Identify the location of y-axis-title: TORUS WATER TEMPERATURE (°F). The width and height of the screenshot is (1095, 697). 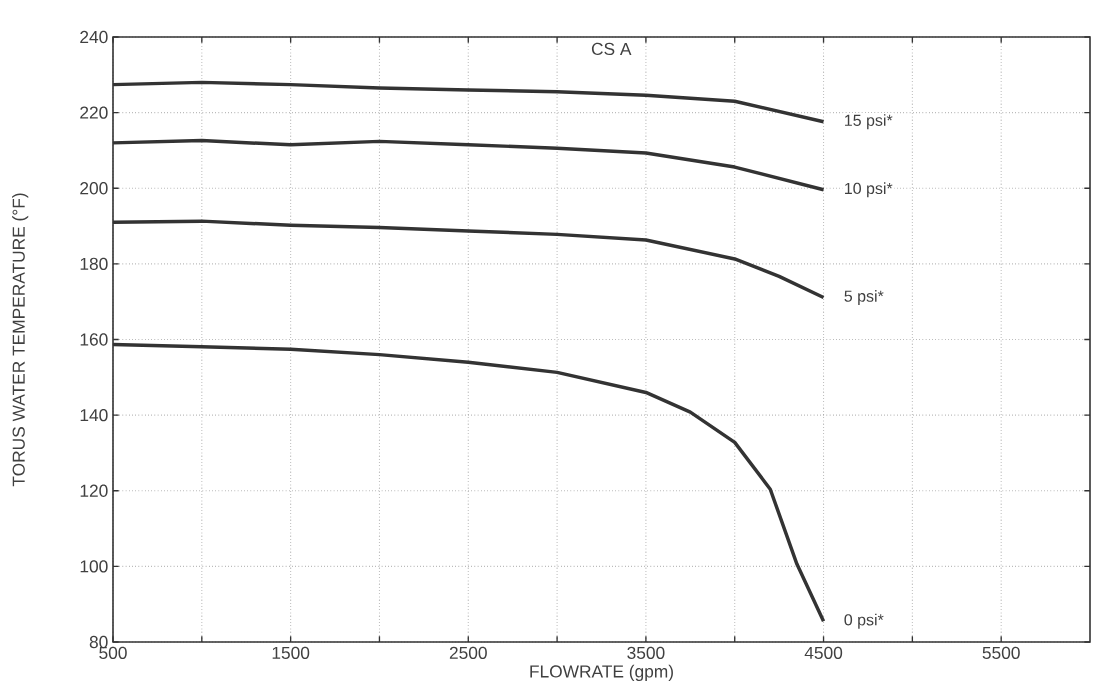
(20, 340).